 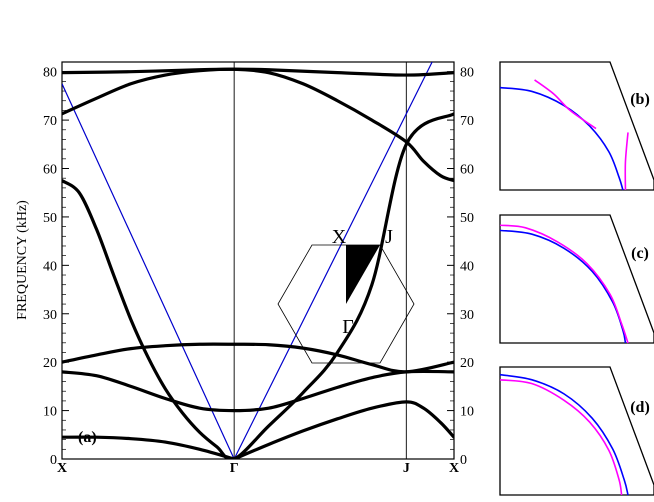 What do you see at coordinates (50, 170) in the screenshot?
I see `y-tick-label-left: 60` at bounding box center [50, 170].